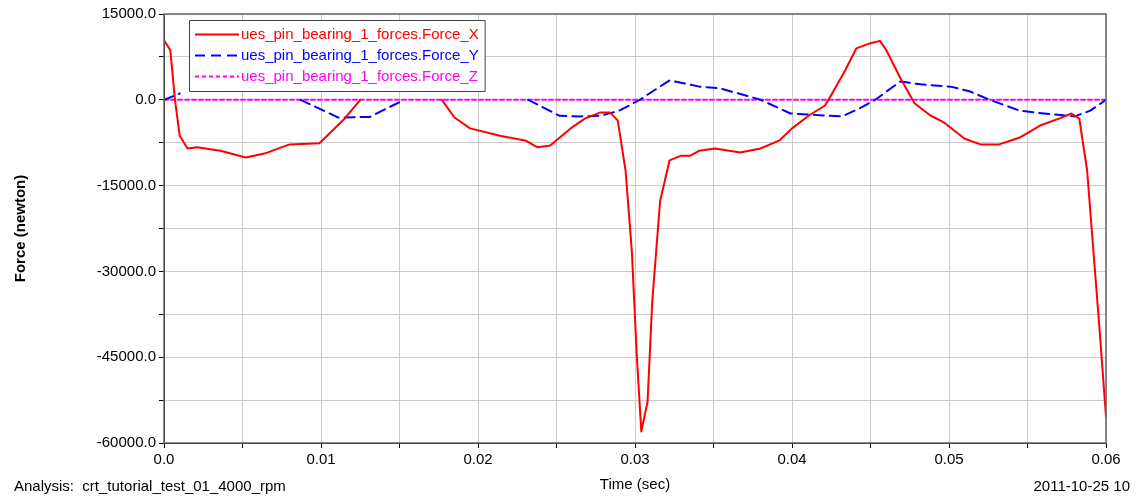  What do you see at coordinates (150, 486) in the screenshot?
I see `text: Analysis: crt_tutorial_test_01_4000_rpm` at bounding box center [150, 486].